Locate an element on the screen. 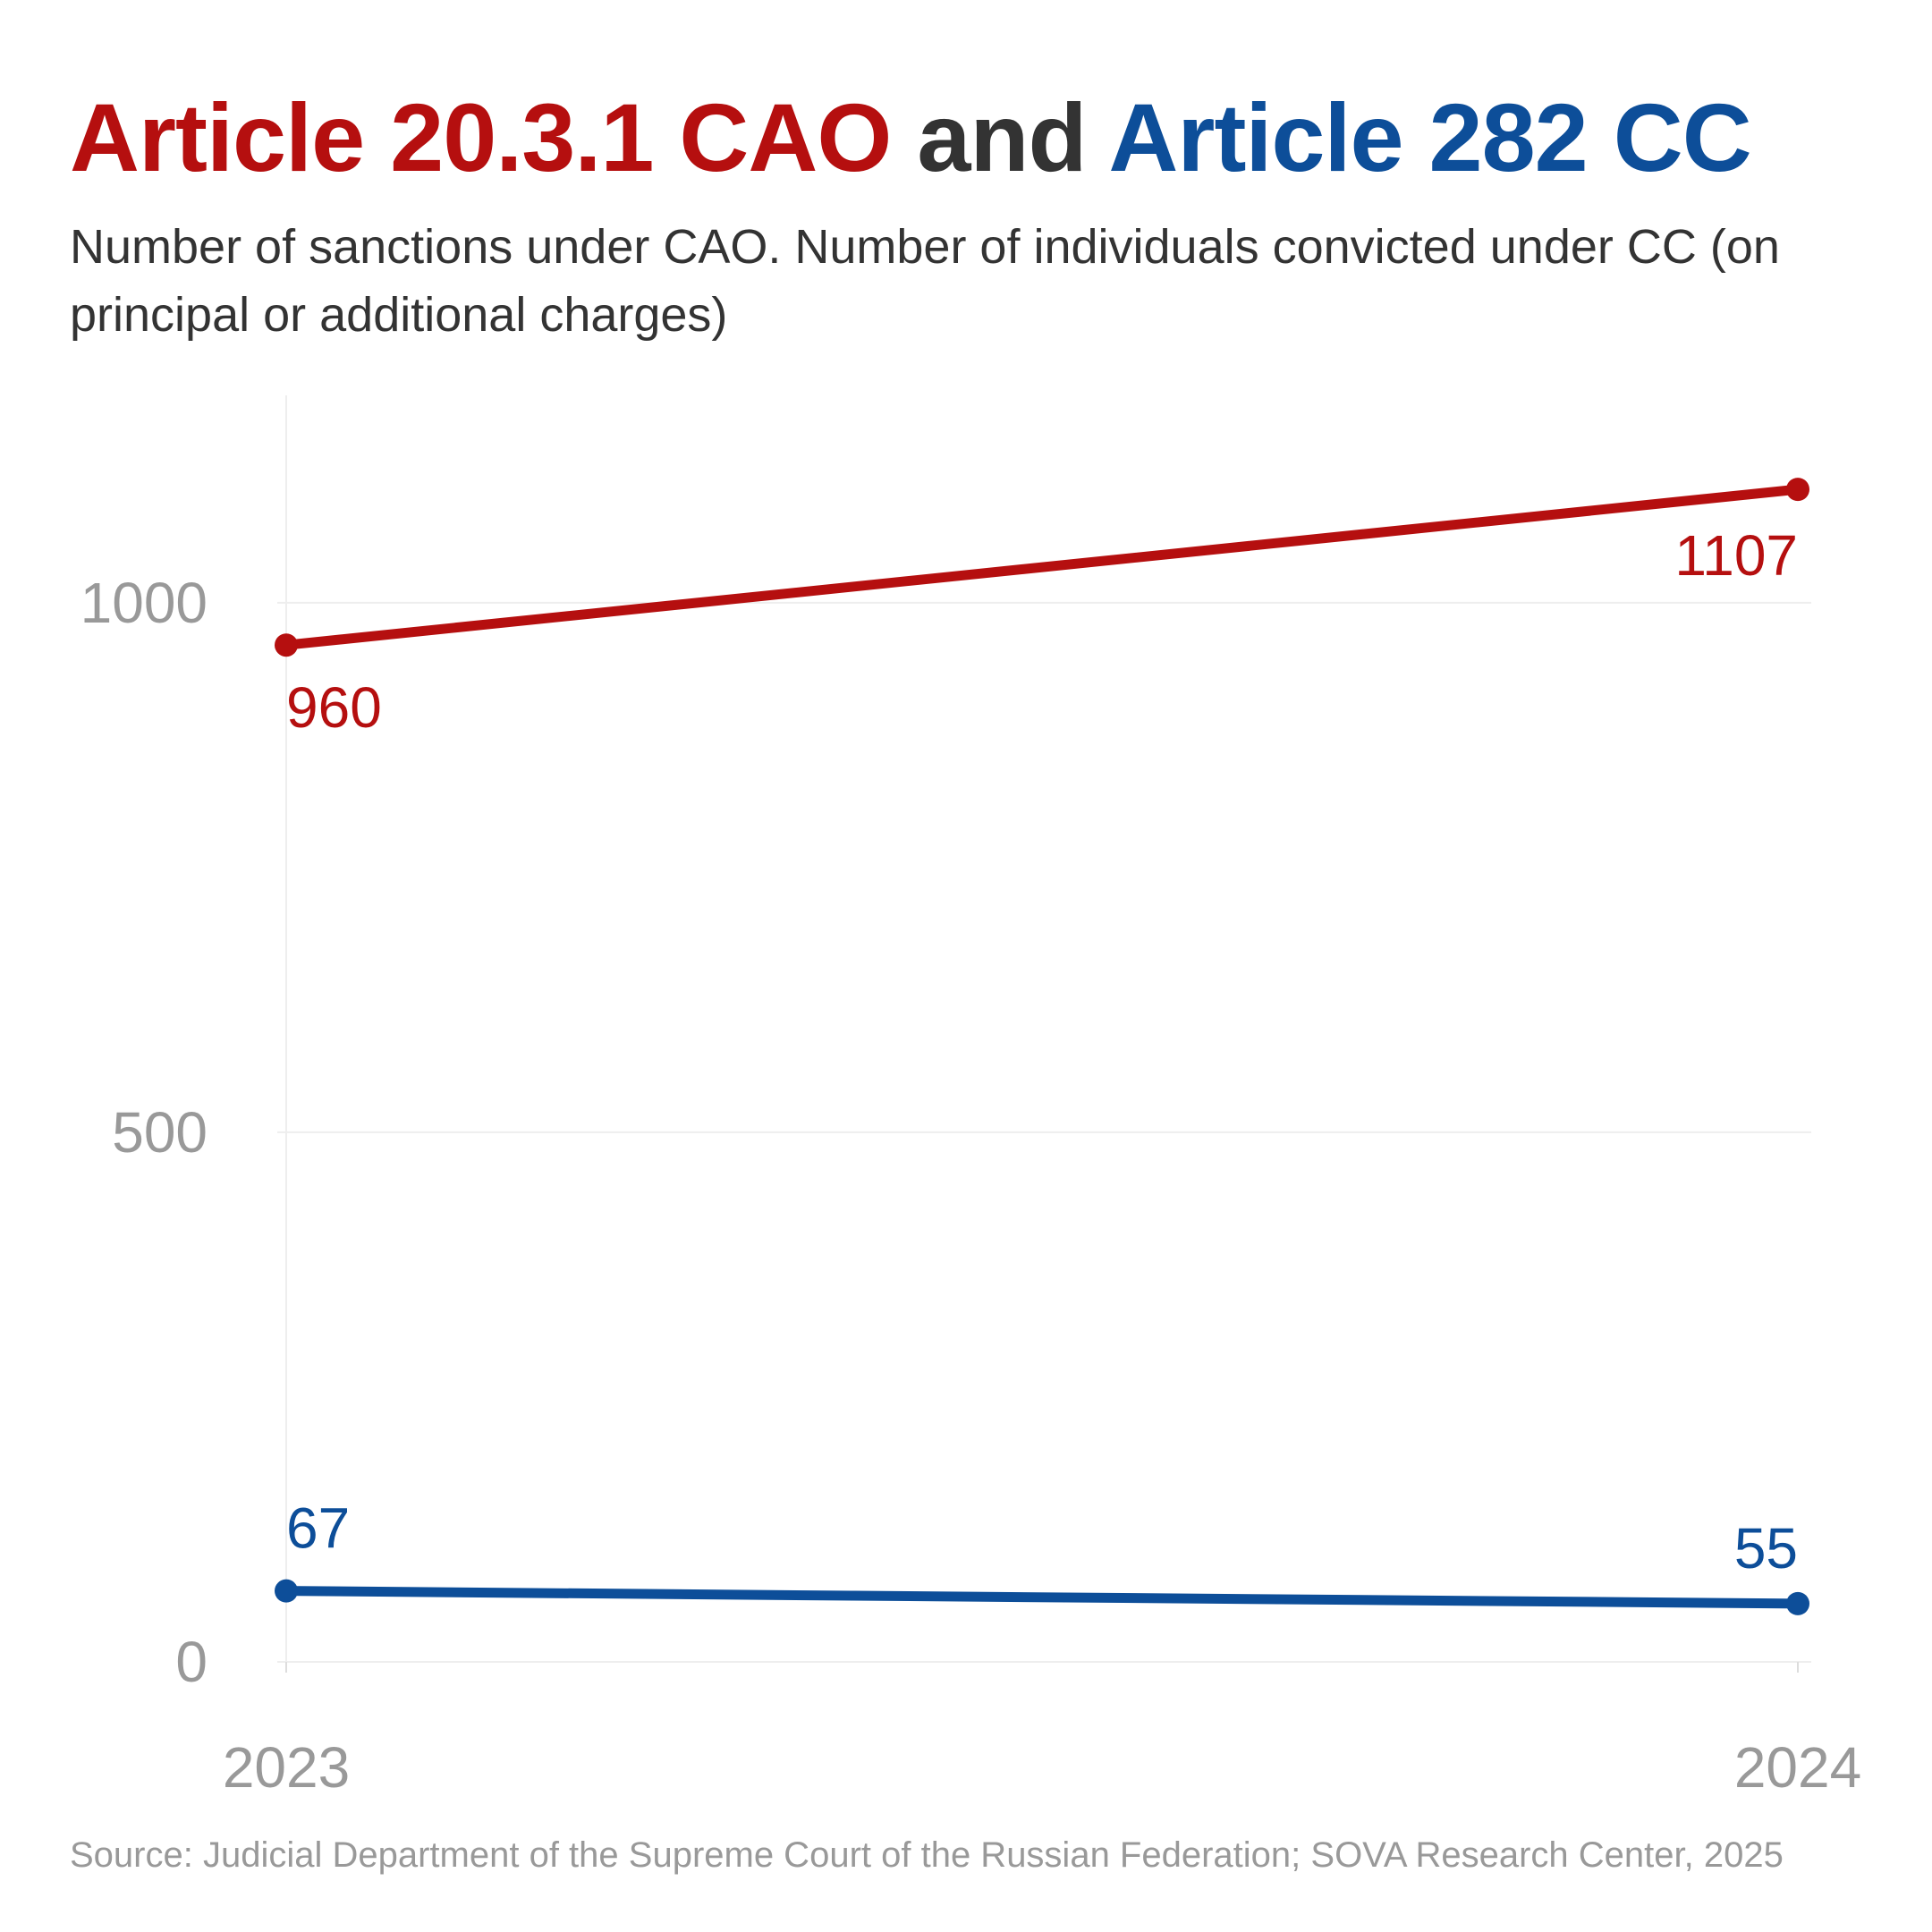  chart-title: Article 20.3.1 CAO and Article 282 CC is located at coordinates (911, 137).